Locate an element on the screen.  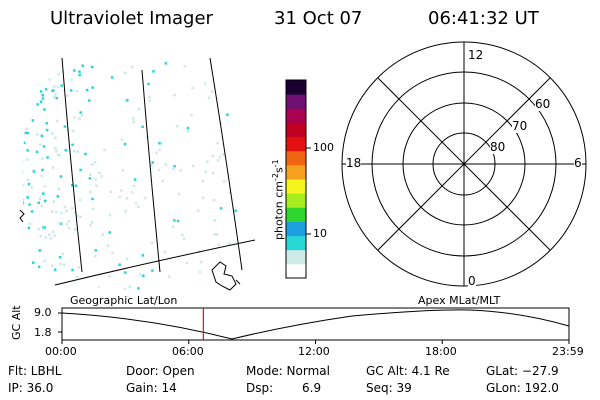
dsp-status-label: Dsp: is located at coordinates (260, 388).